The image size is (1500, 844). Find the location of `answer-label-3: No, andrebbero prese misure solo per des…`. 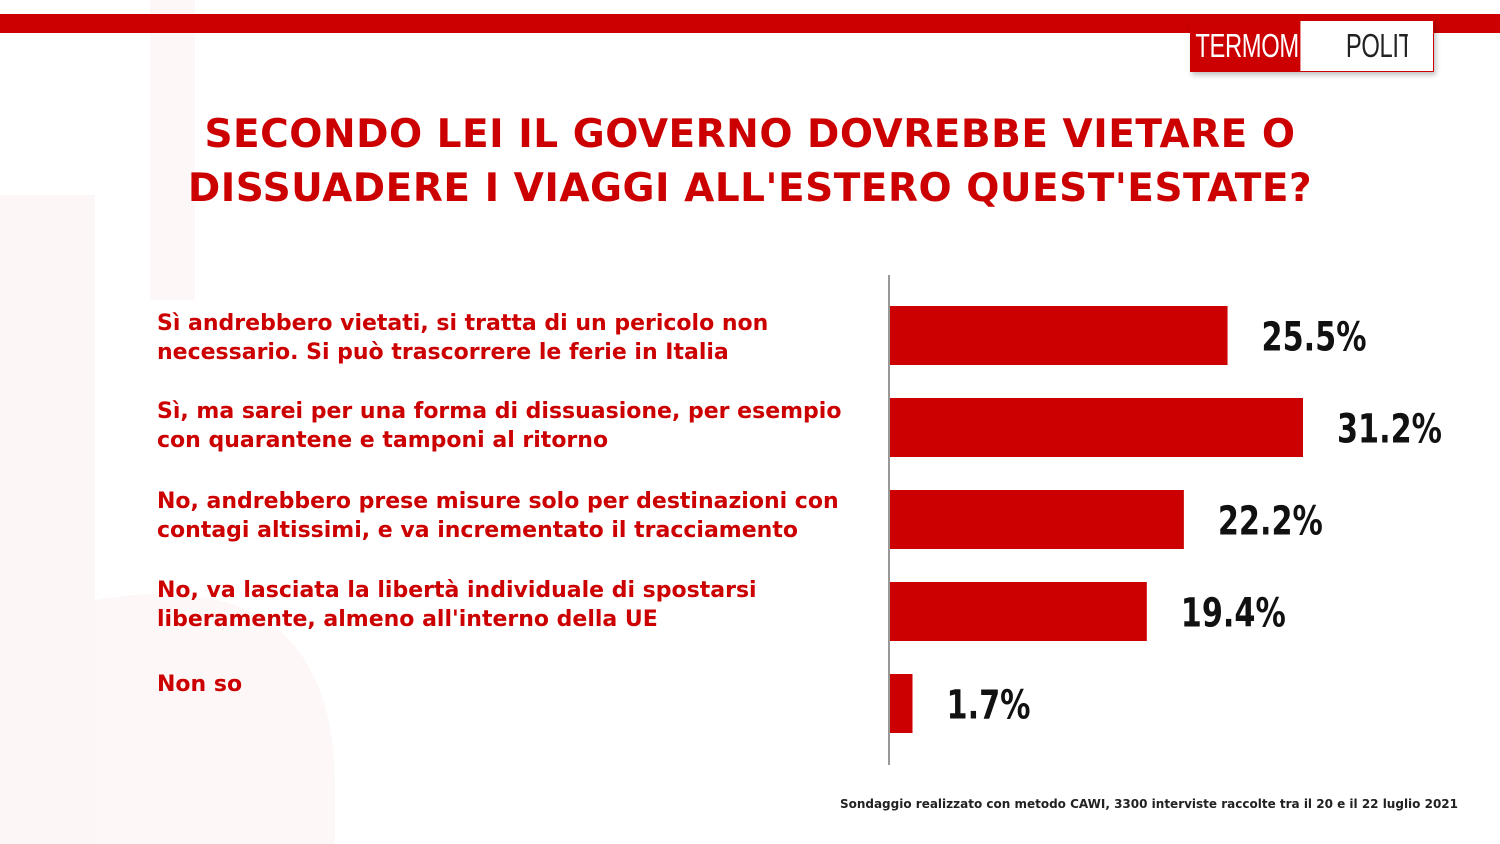

answer-label-3: No, andrebbero prese misure solo per des… is located at coordinates (498, 516).